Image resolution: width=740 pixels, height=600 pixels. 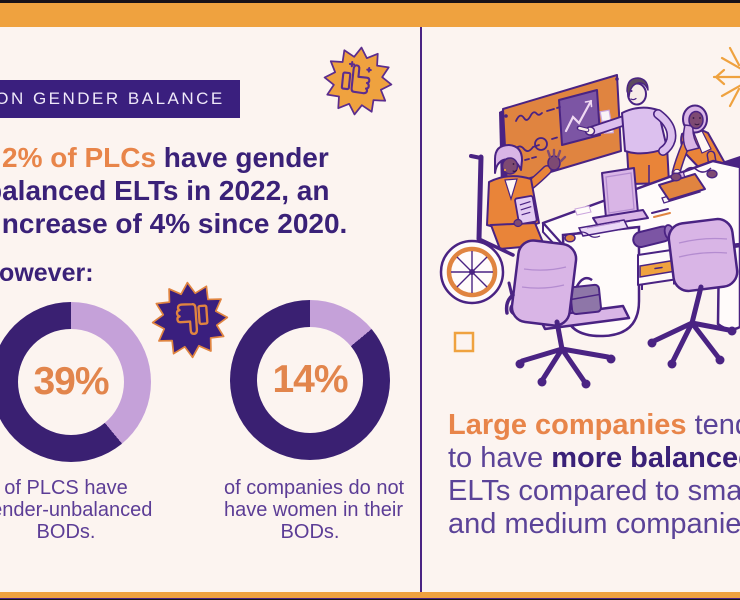 I want to click on donut-value-label: 14%, so click(x=310, y=379).